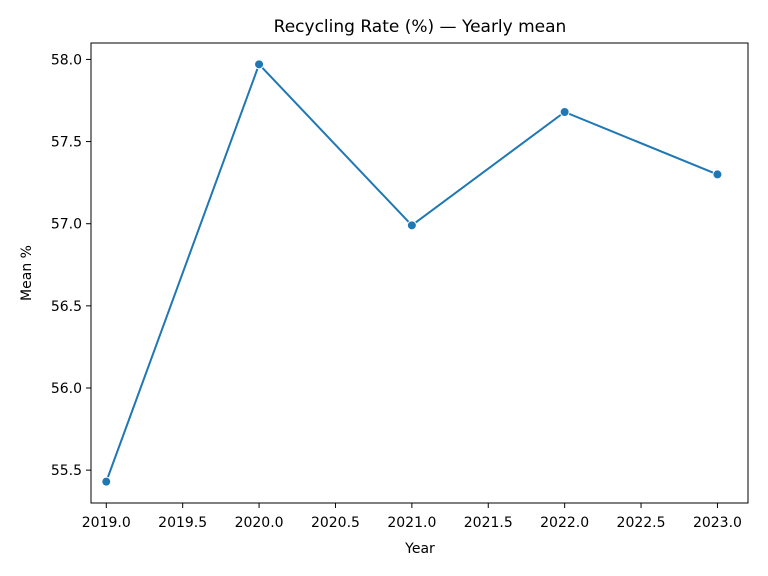 This screenshot has width=768, height=576. I want to click on x-tick-label: 2021.0, so click(411, 523).